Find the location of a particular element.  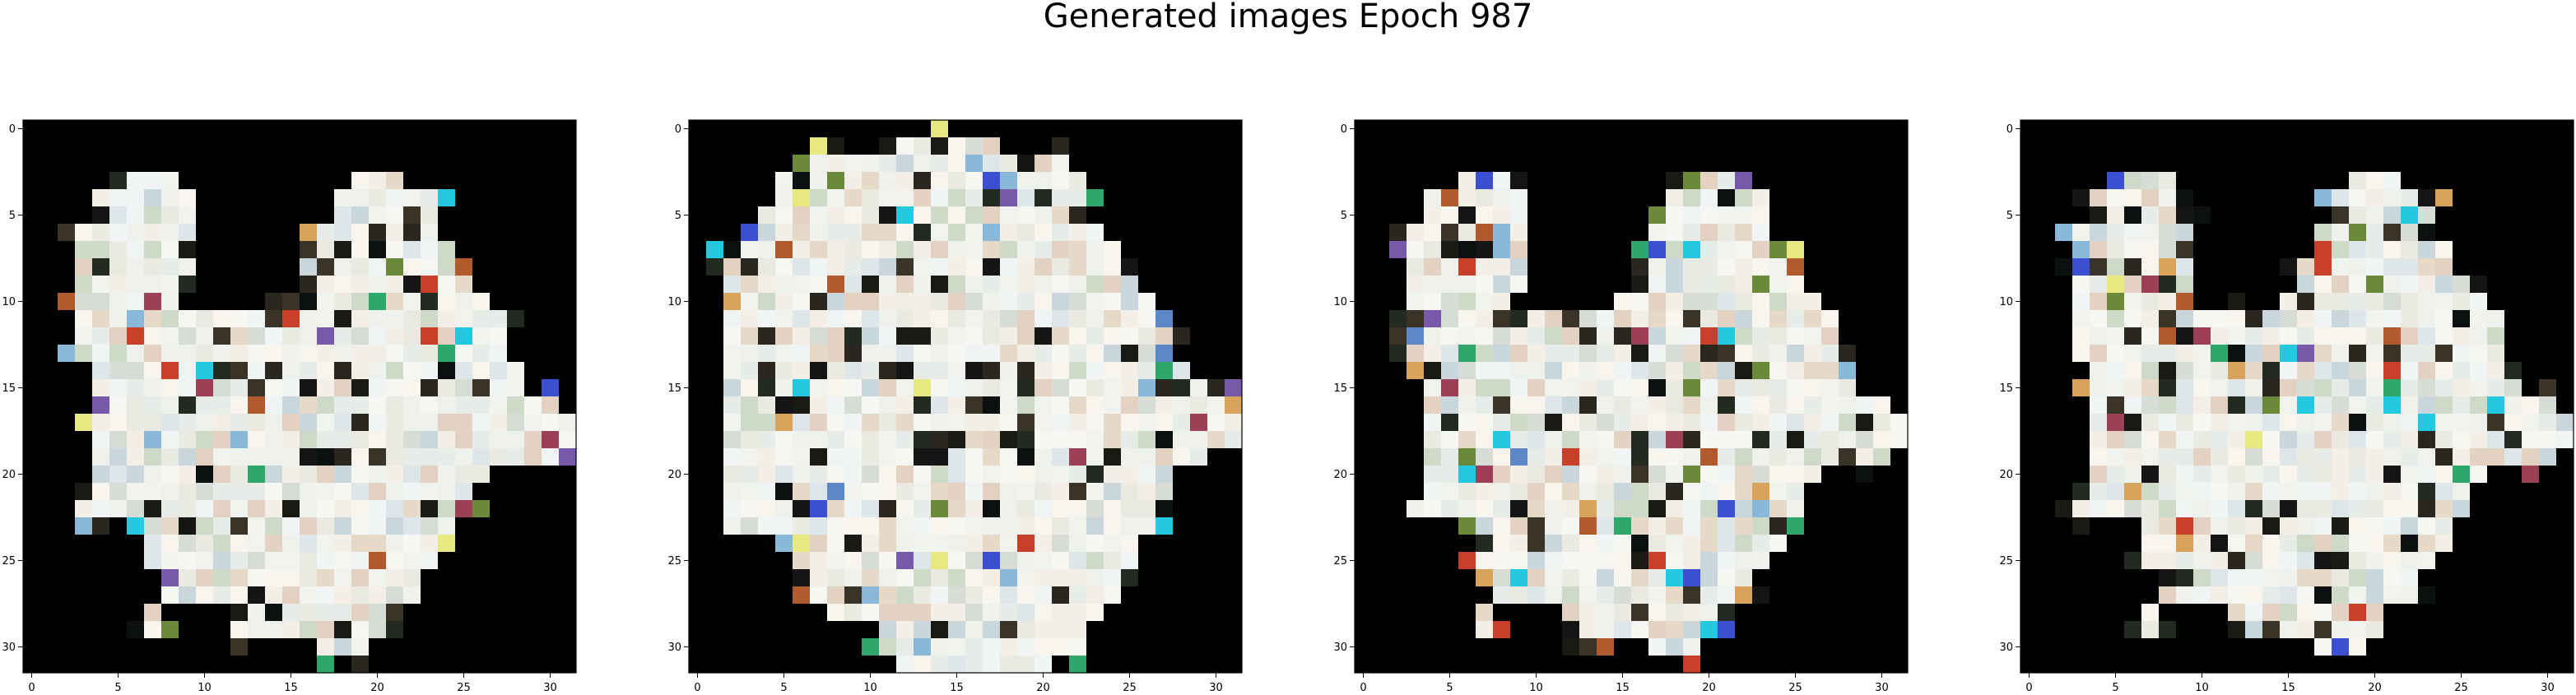

x-tick-label: 15 is located at coordinates (1623, 688).